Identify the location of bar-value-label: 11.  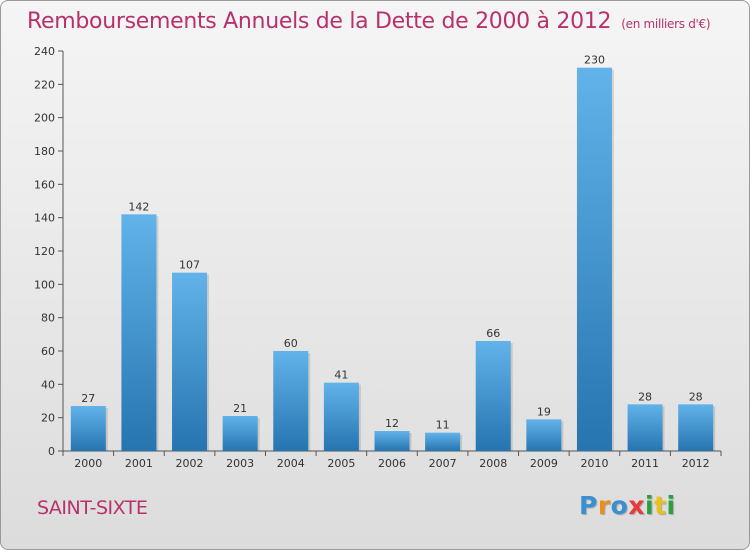
(443, 425).